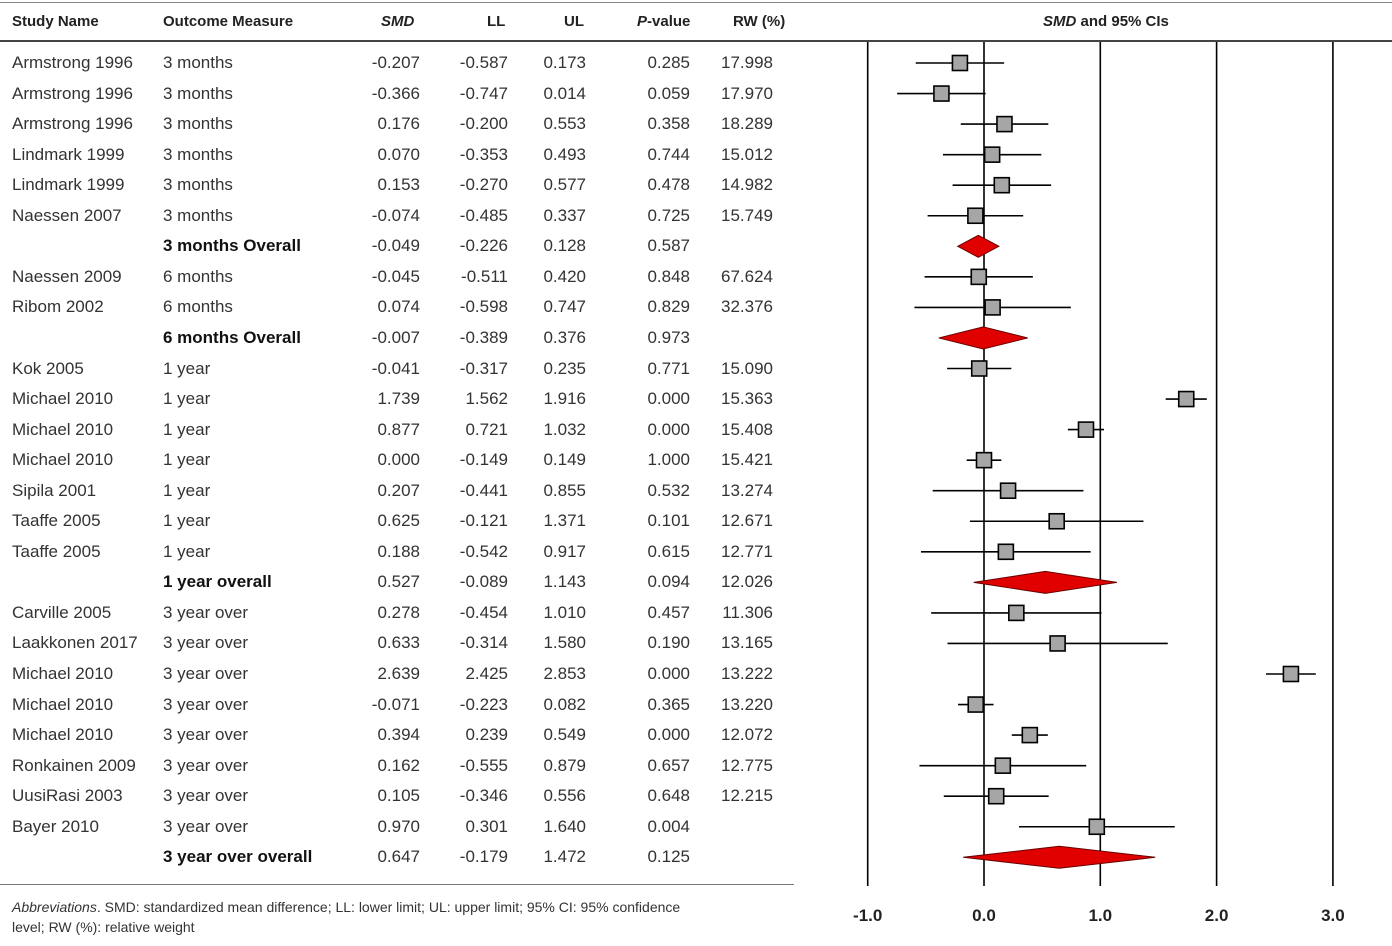 The height and width of the screenshot is (946, 1392). Describe the element at coordinates (62, 612) in the screenshot. I see `cell-study: Carville 2005` at that location.